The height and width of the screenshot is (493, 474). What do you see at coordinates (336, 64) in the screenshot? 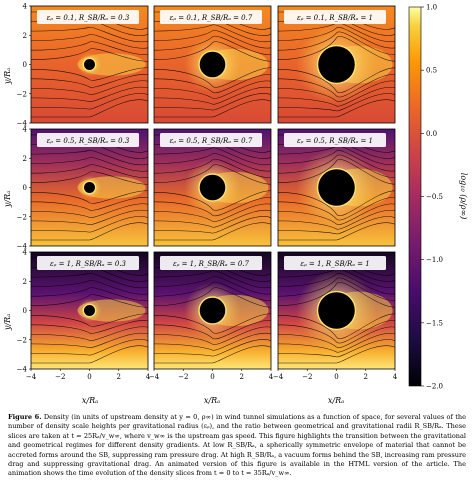
I see `density-panel: εᵨ = 0.1, R_SB/Rₐ = 1` at bounding box center [336, 64].